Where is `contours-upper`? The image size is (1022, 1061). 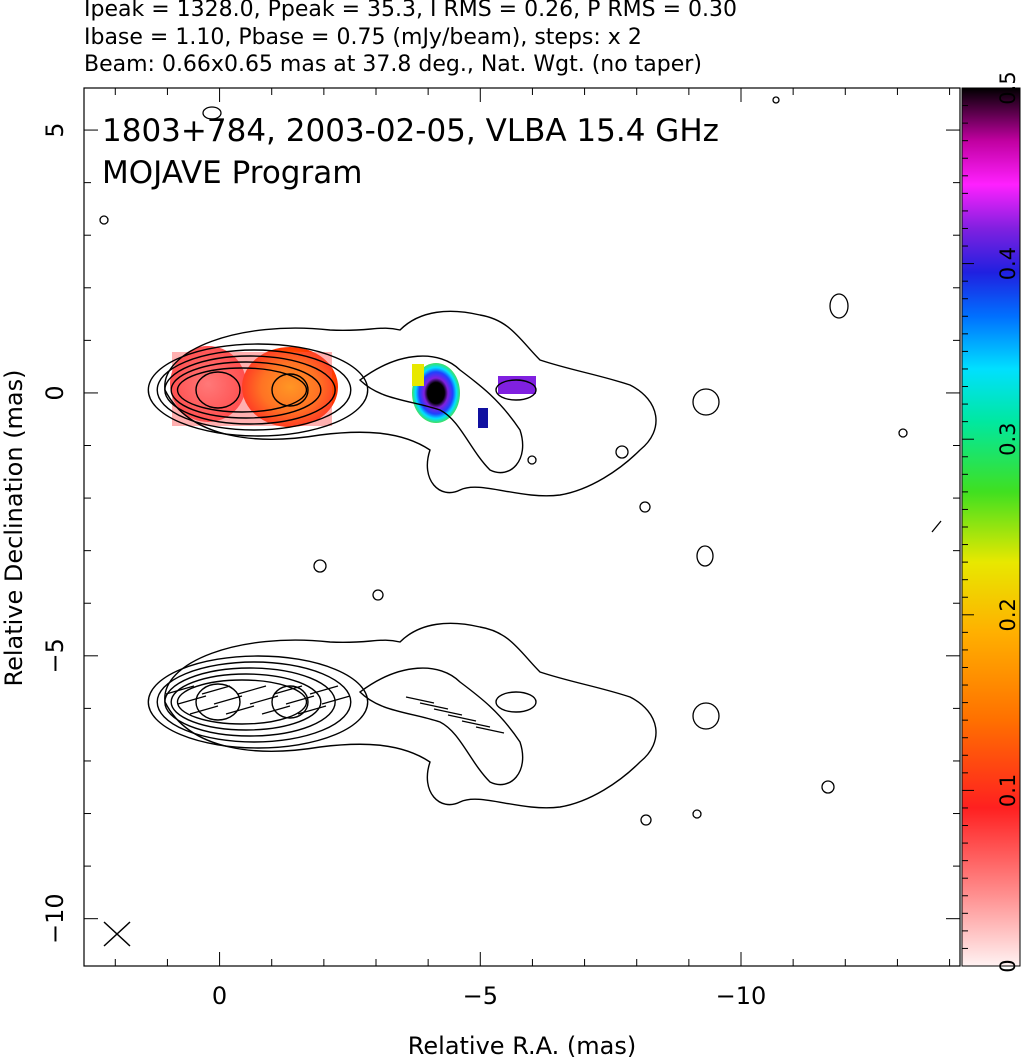 contours-upper is located at coordinates (402, 403).